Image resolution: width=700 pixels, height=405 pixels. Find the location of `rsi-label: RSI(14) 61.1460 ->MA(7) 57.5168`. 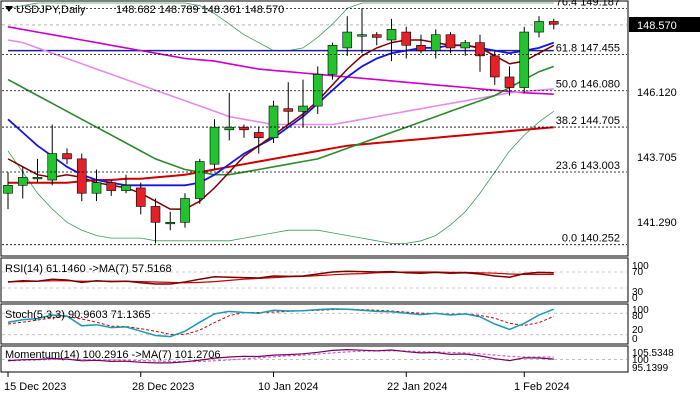

rsi-label: RSI(14) 61.1460 ->MA(7) 57.5168 is located at coordinates (88, 269).